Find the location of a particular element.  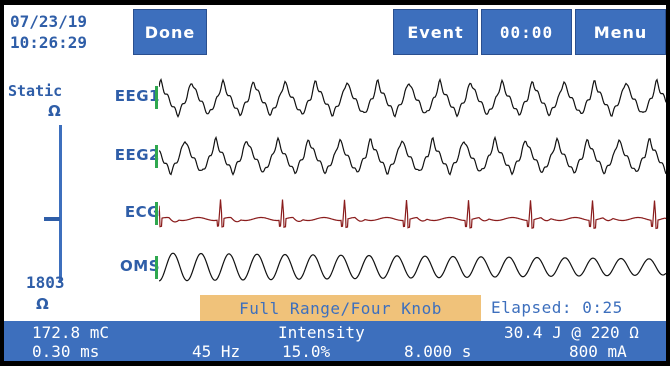

channel-label-ecg: ECG is located at coordinates (142, 212).